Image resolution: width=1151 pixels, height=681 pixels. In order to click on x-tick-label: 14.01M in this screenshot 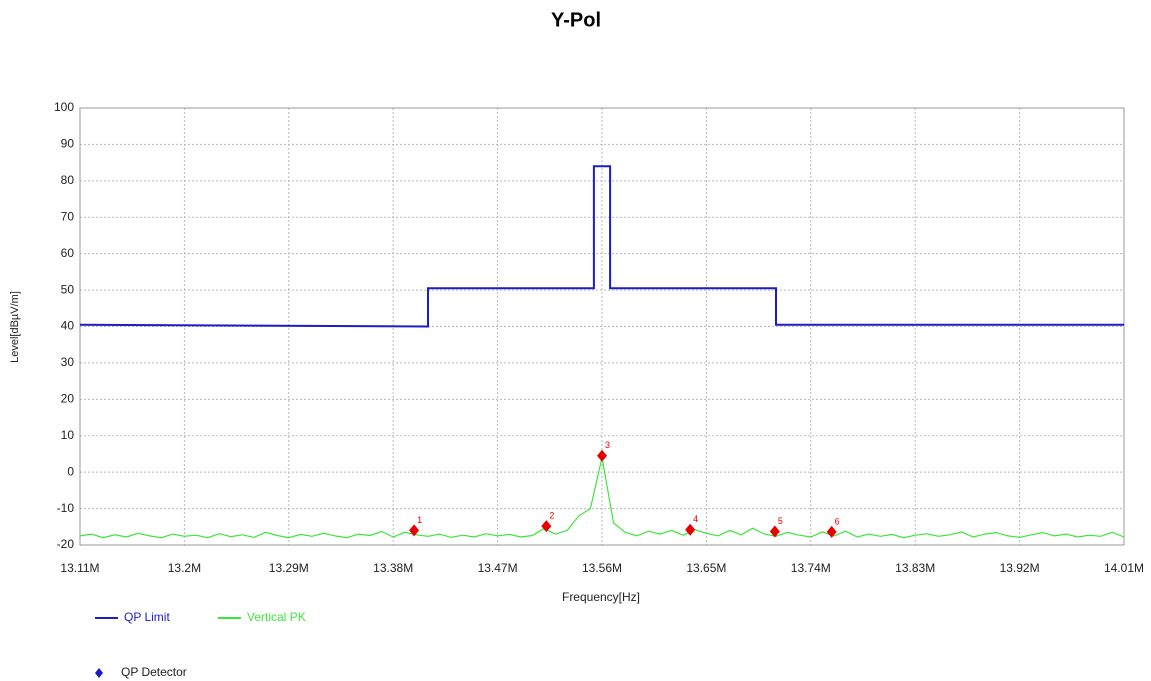, I will do `click(1124, 568)`.